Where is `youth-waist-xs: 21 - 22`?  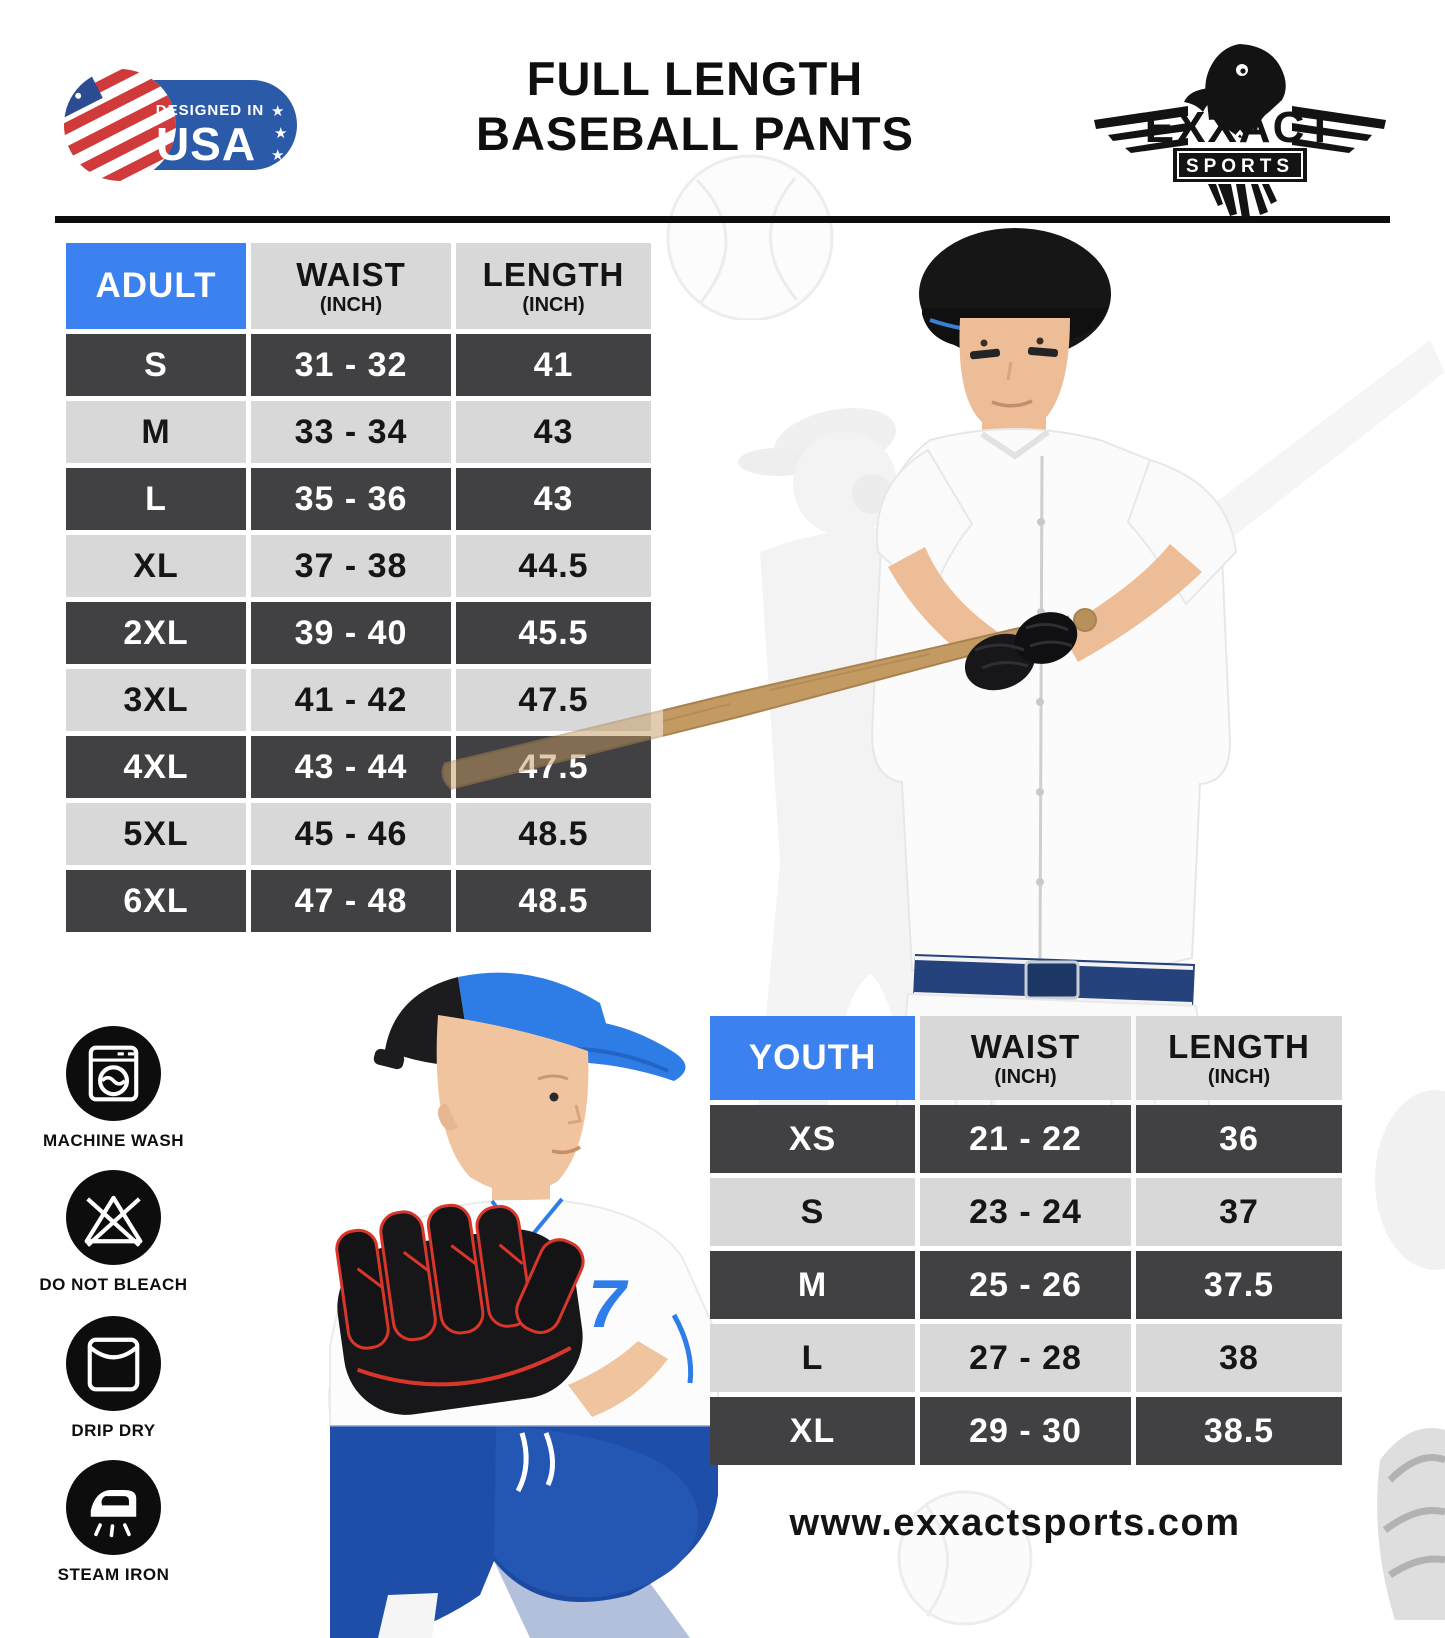 youth-waist-xs: 21 - 22 is located at coordinates (1025, 1139).